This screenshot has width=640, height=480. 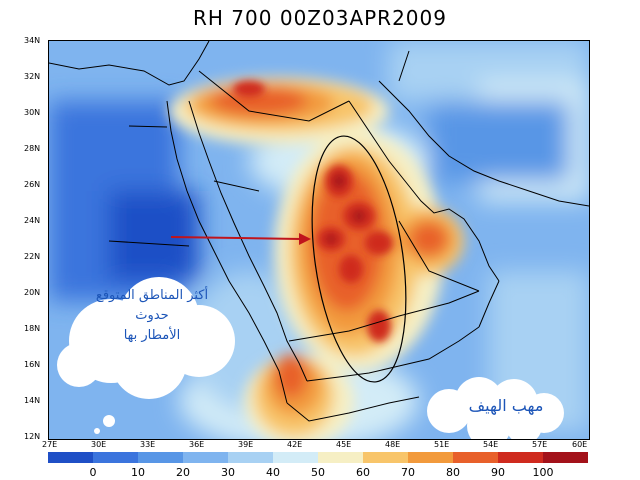 I want to click on lat-label: 20N, so click(x=32, y=292).